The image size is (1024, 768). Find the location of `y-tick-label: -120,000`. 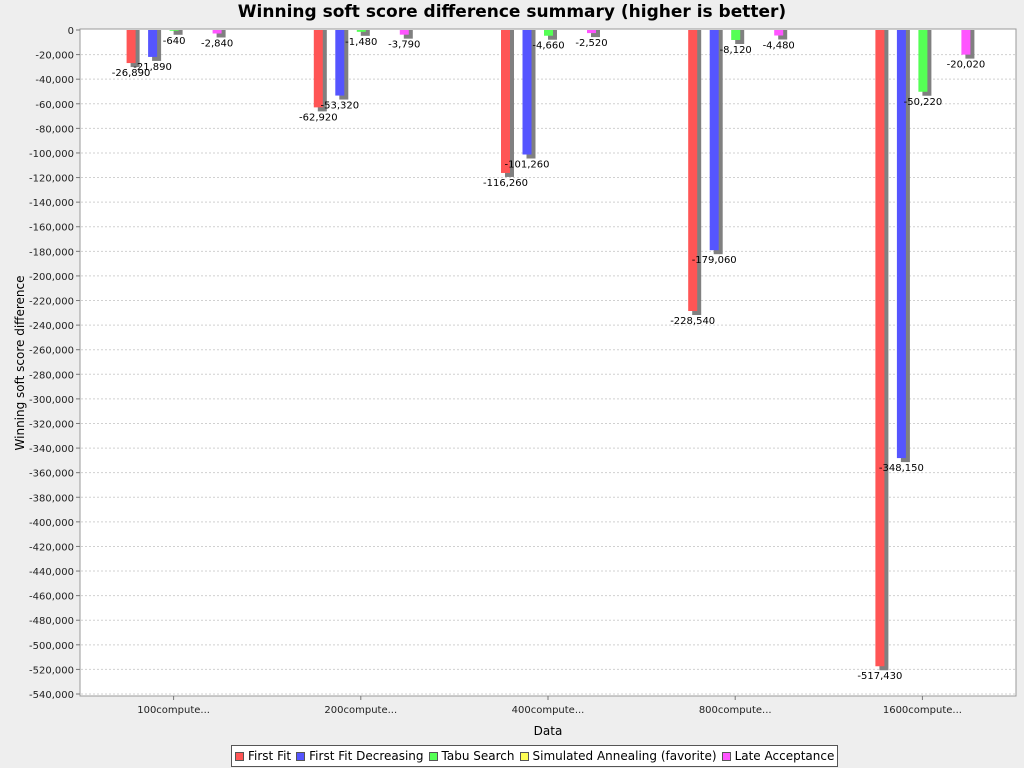

y-tick-label: -120,000 is located at coordinates (51, 179).